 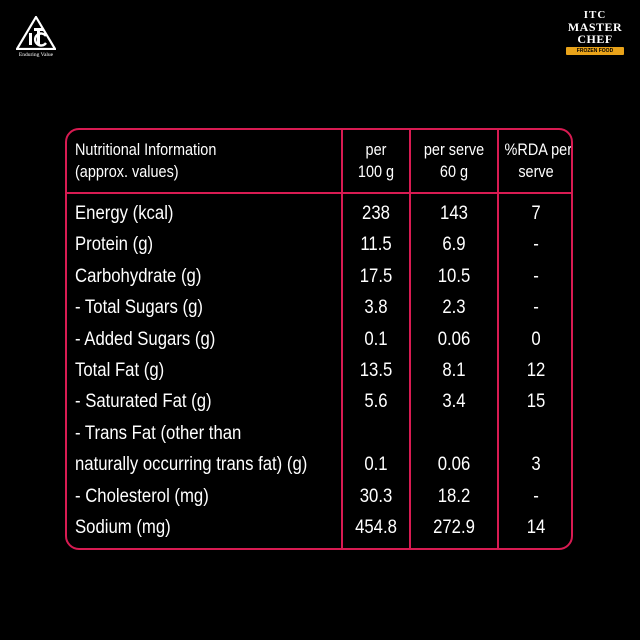 What do you see at coordinates (536, 402) in the screenshot?
I see `cell-rda: 15` at bounding box center [536, 402].